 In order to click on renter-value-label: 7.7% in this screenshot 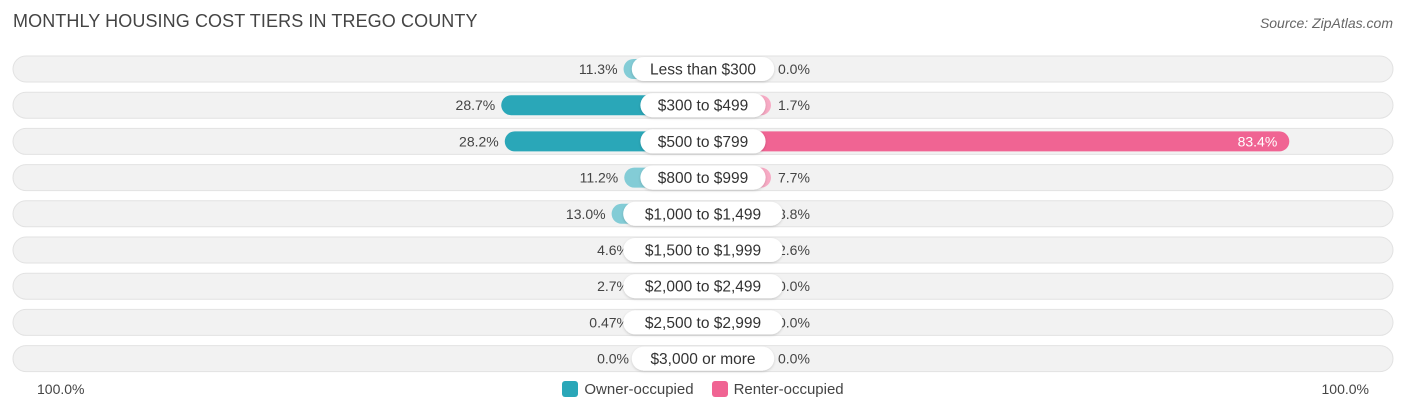, I will do `click(794, 178)`.